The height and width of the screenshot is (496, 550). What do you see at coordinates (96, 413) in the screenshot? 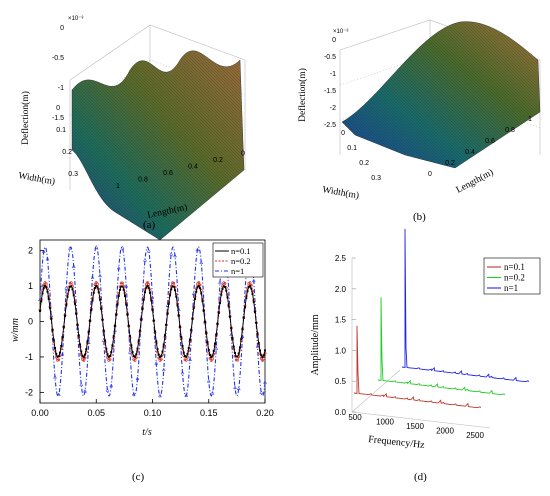
I see `x-tick-label: 0.05` at bounding box center [96, 413].